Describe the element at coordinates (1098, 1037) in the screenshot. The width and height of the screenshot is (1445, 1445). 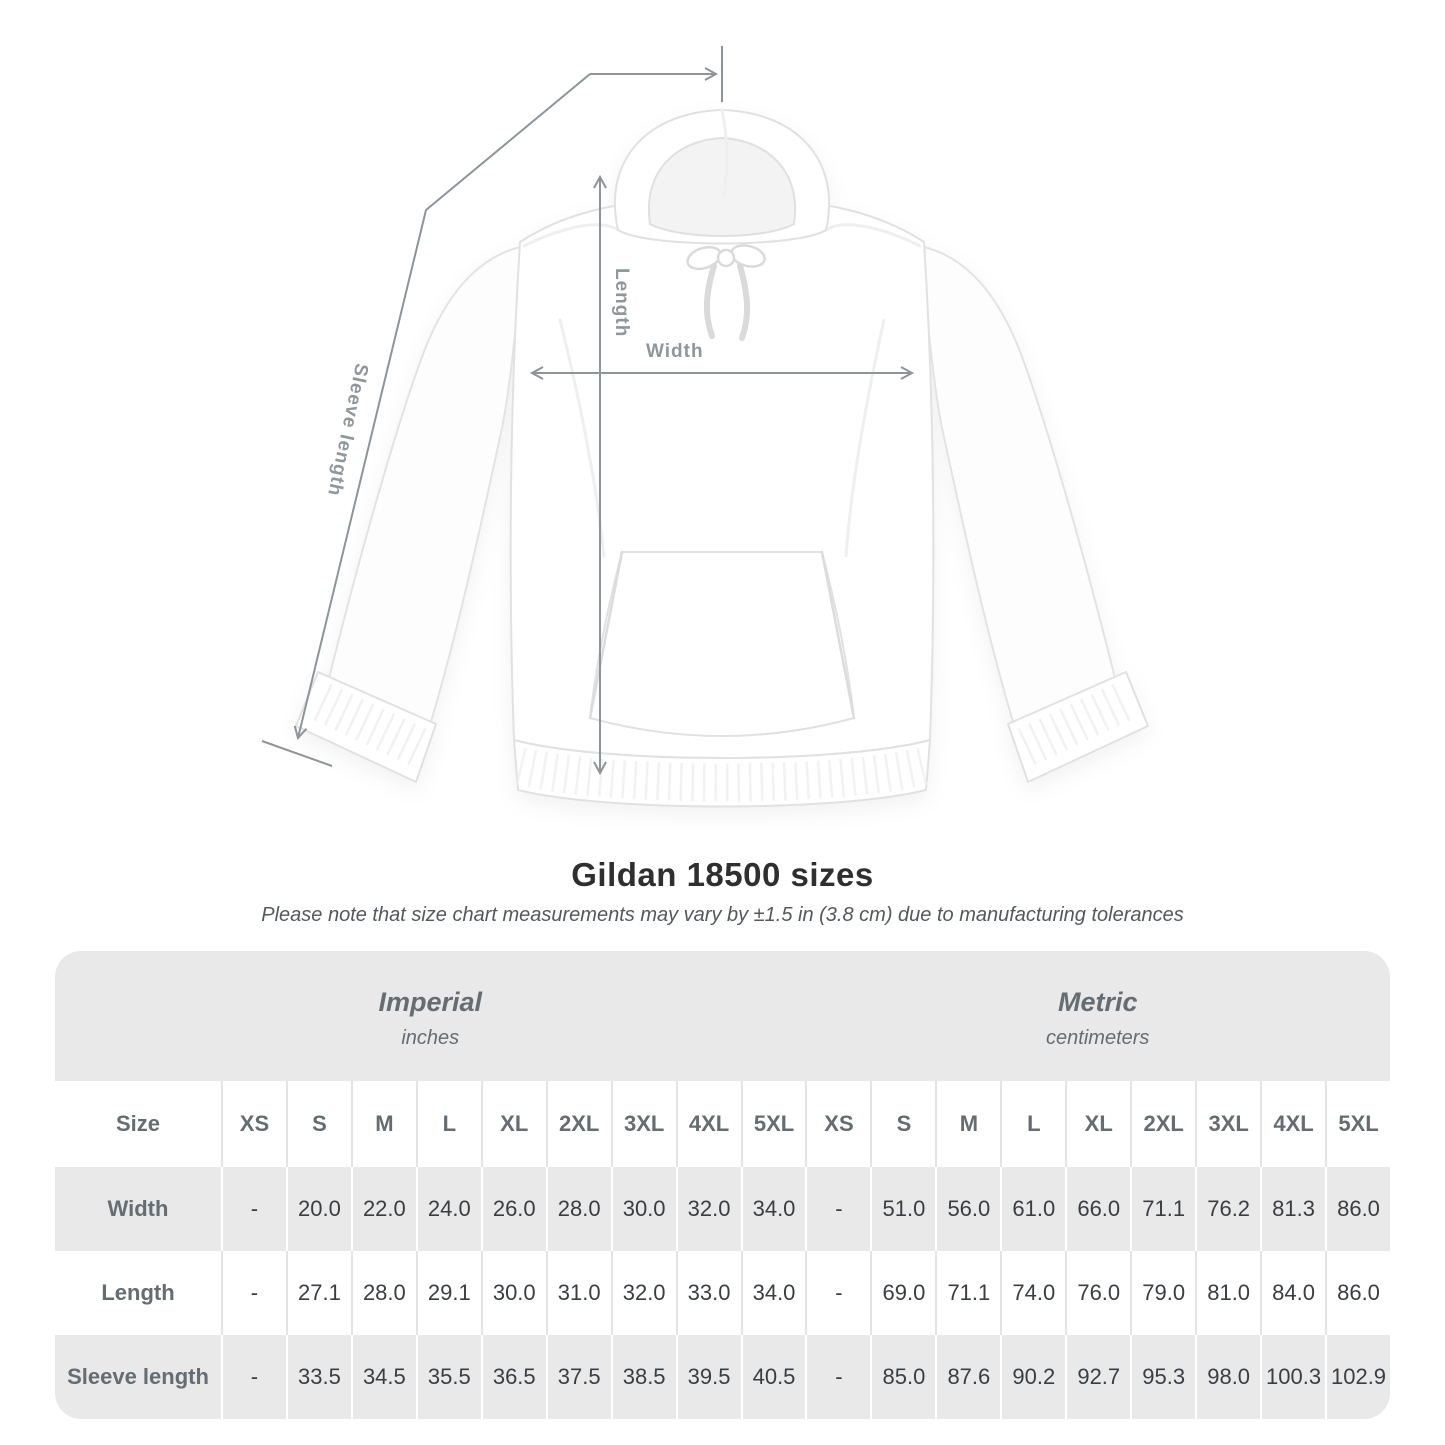
I see `unit-group-sublabel: centimeters` at that location.